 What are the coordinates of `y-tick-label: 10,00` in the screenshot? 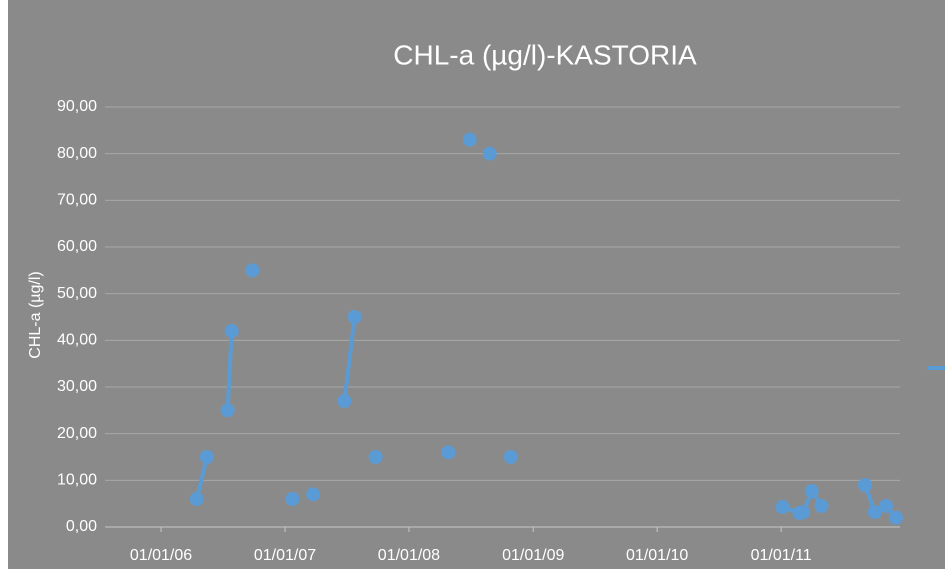 It's located at (77, 480).